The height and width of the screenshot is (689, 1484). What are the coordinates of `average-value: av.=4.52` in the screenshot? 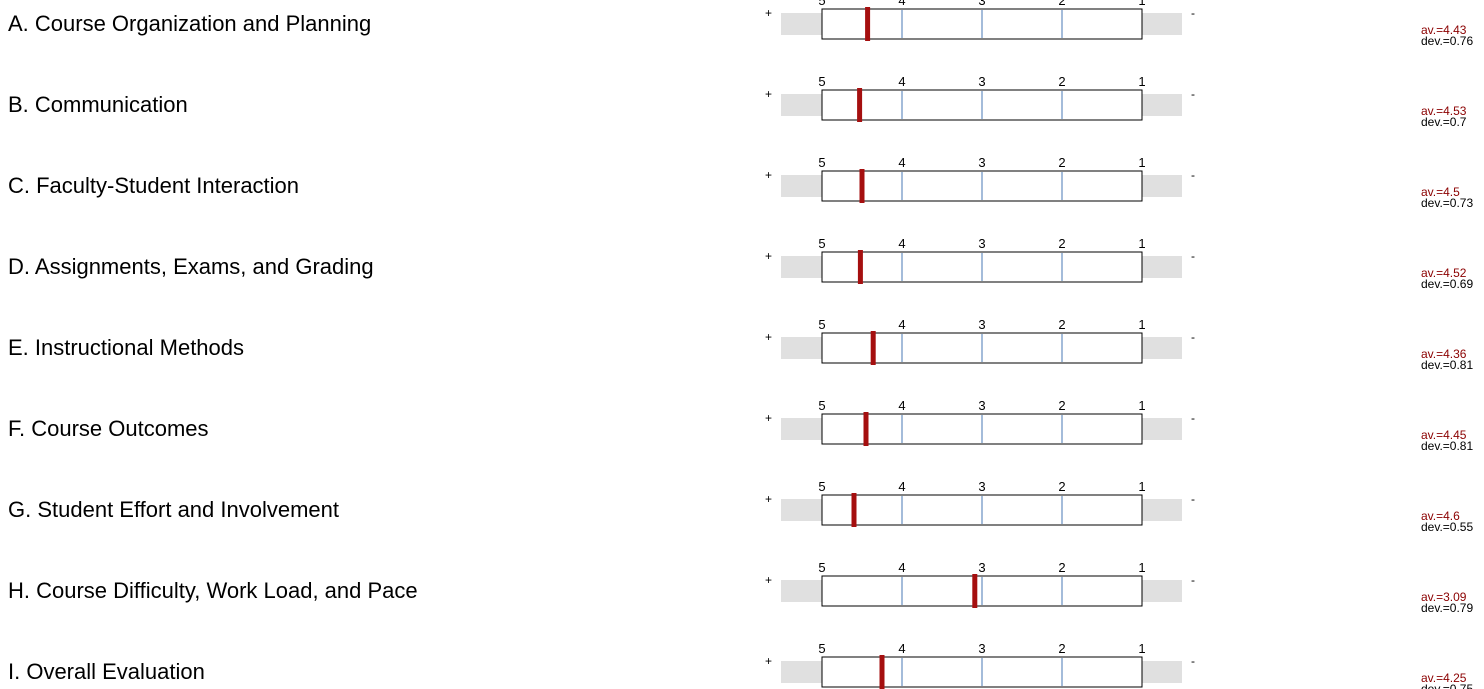 It's located at (1444, 273).